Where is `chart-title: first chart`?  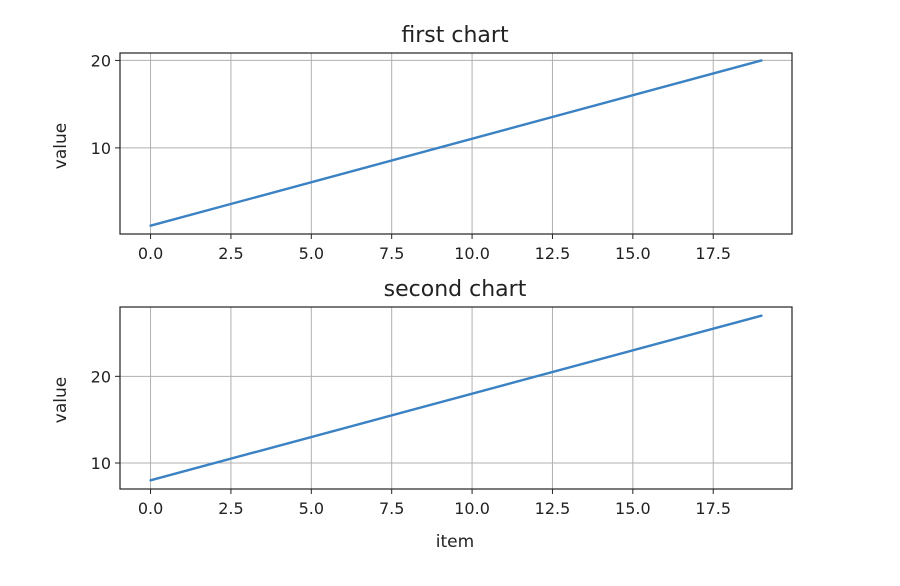 chart-title: first chart is located at coordinates (455, 35).